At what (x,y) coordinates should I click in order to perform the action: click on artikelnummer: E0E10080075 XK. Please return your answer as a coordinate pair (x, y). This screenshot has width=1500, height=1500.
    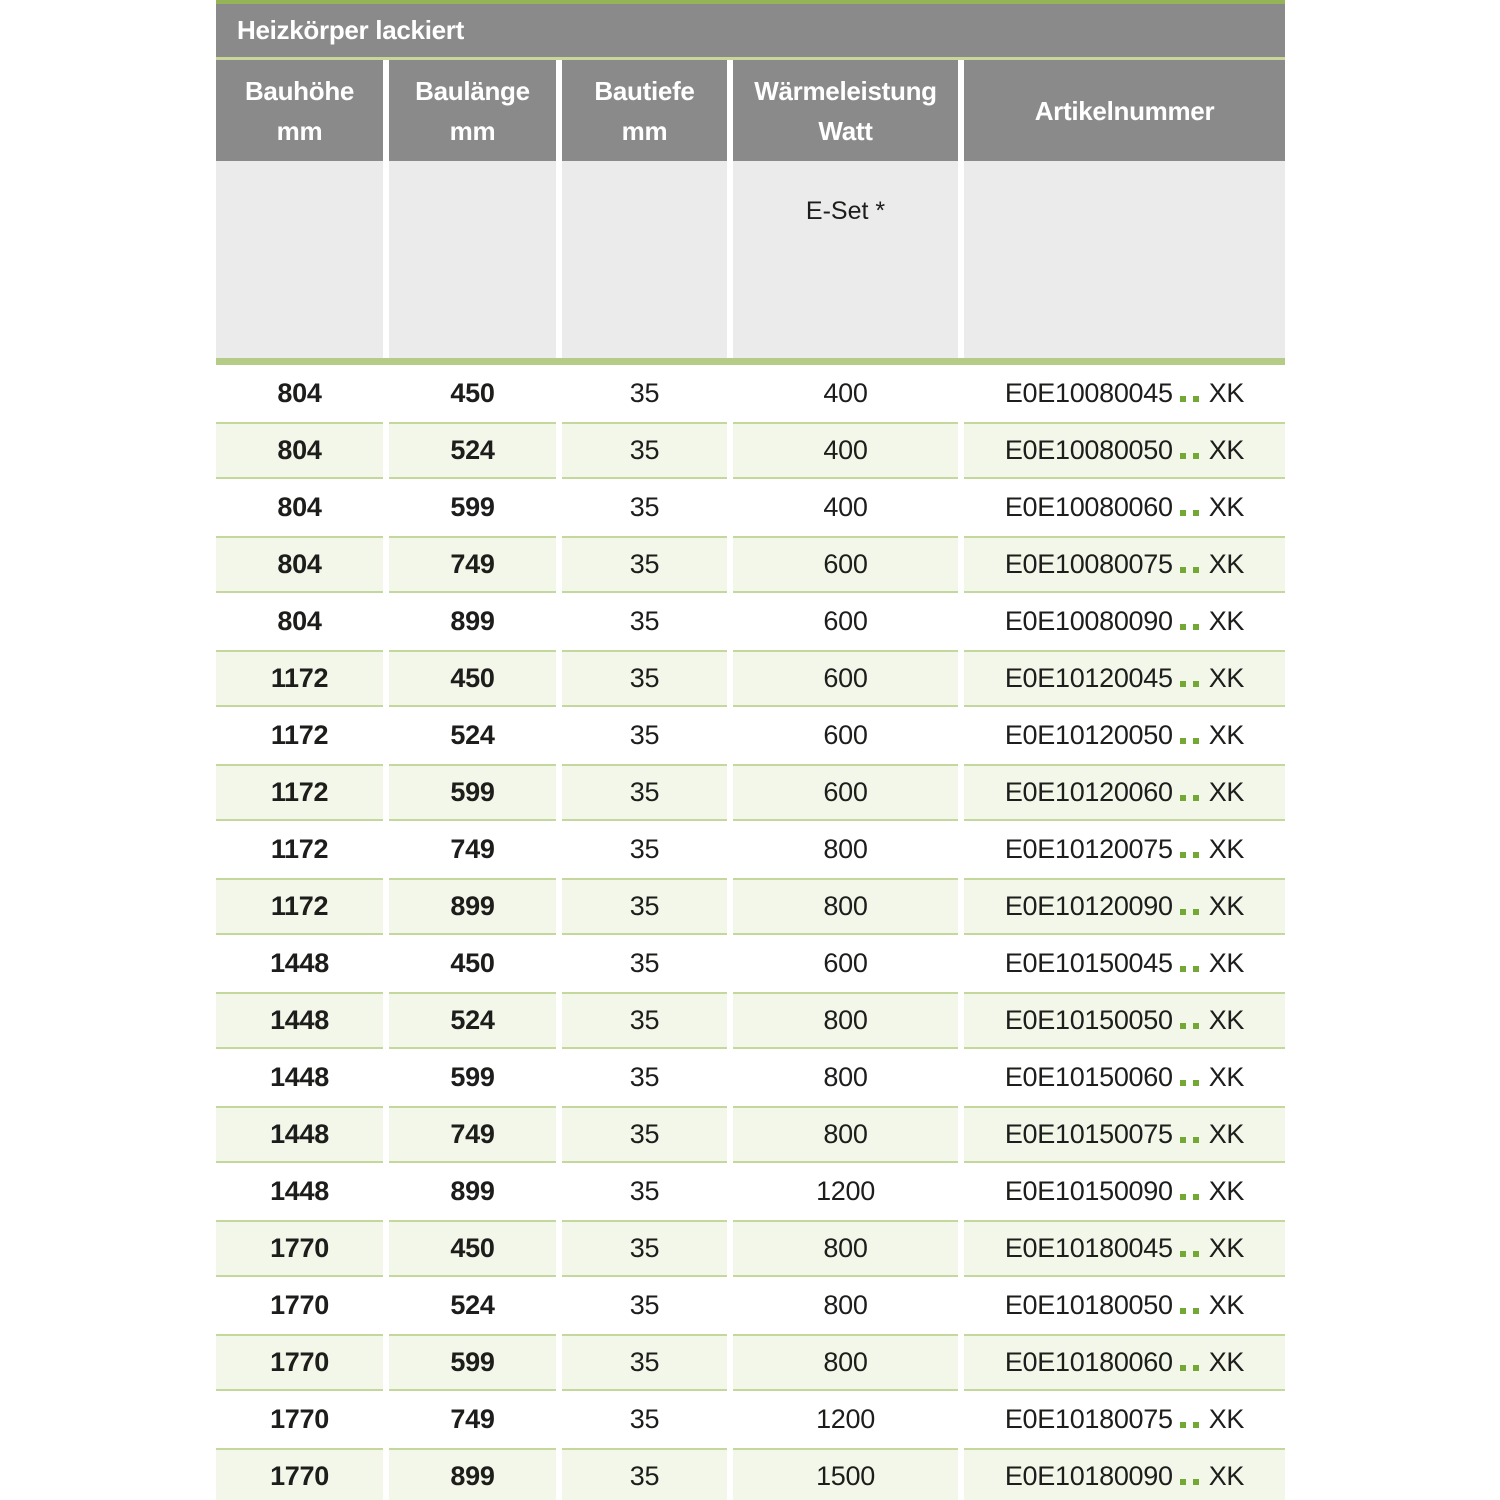
    Looking at the image, I should click on (1125, 564).